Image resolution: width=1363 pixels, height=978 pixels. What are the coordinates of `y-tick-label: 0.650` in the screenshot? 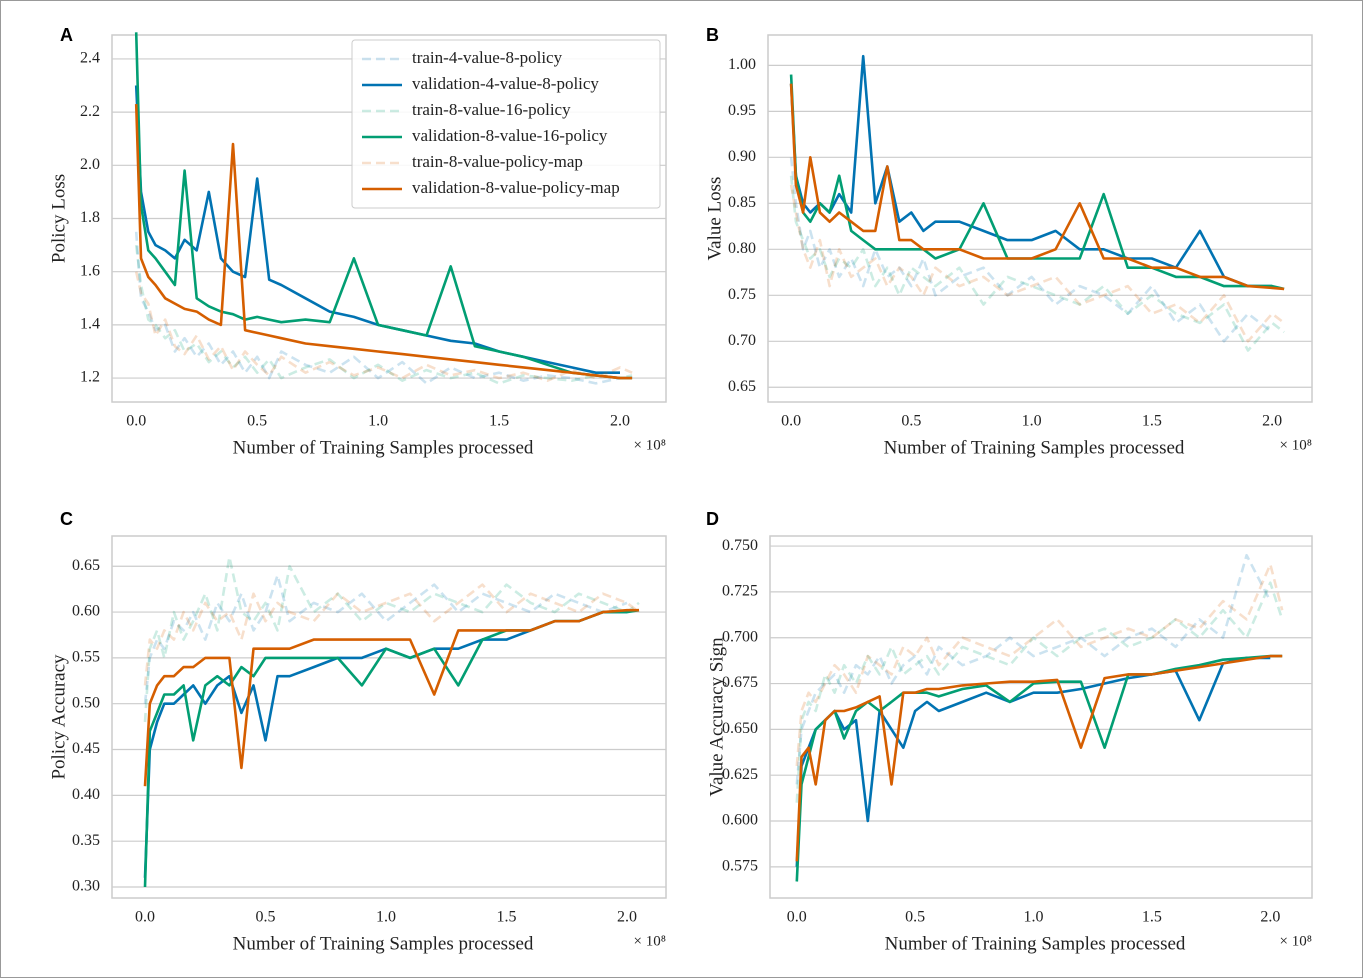 It's located at (740, 728).